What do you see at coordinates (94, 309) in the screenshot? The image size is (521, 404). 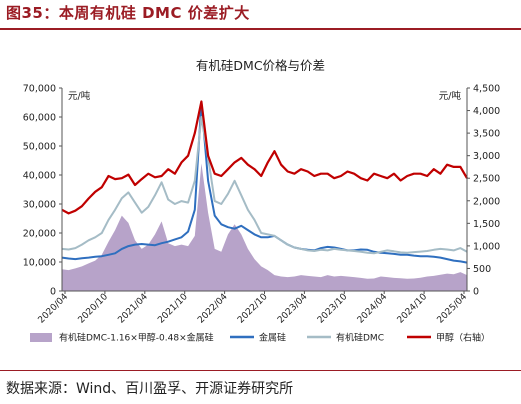 I see `x-tick-label: 2020/10` at bounding box center [94, 309].